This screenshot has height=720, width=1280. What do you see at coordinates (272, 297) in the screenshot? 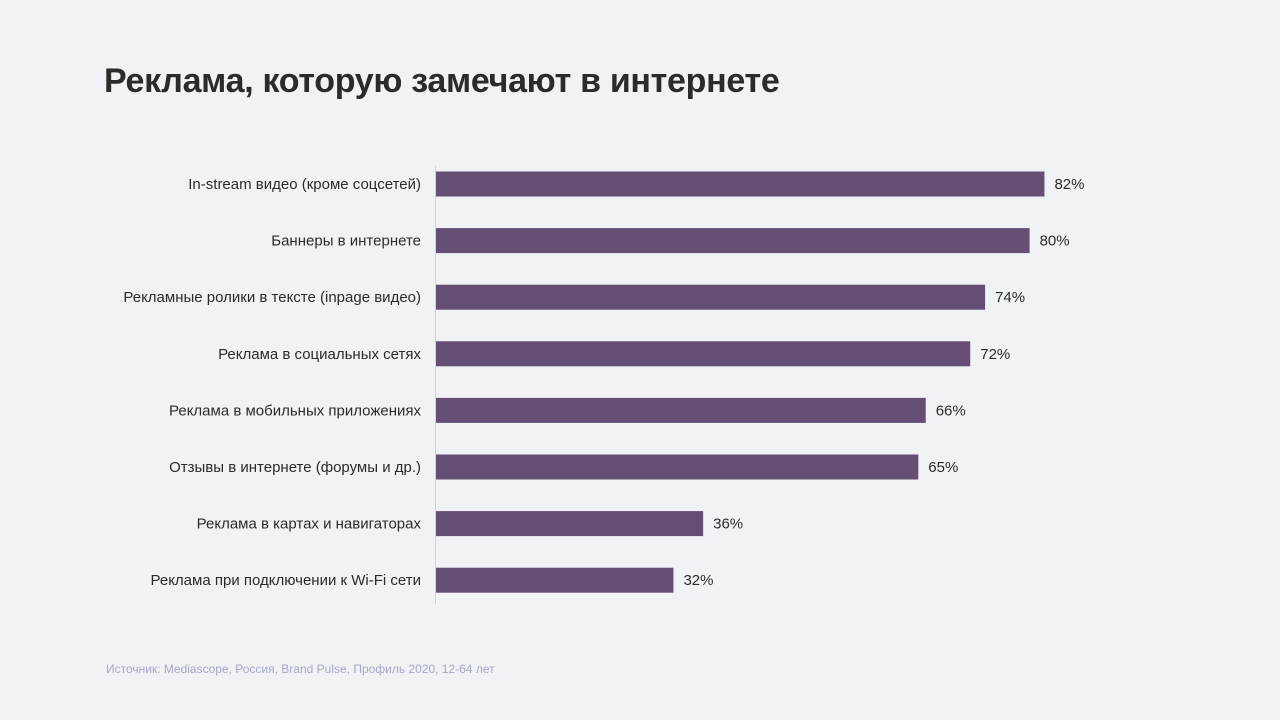
I see `category-label: Рекламные ролики в тексте (inpage видео)` at bounding box center [272, 297].